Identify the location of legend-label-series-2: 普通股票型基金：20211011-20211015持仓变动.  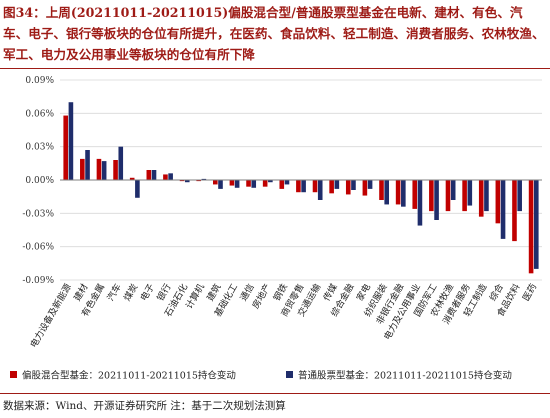
(405, 376).